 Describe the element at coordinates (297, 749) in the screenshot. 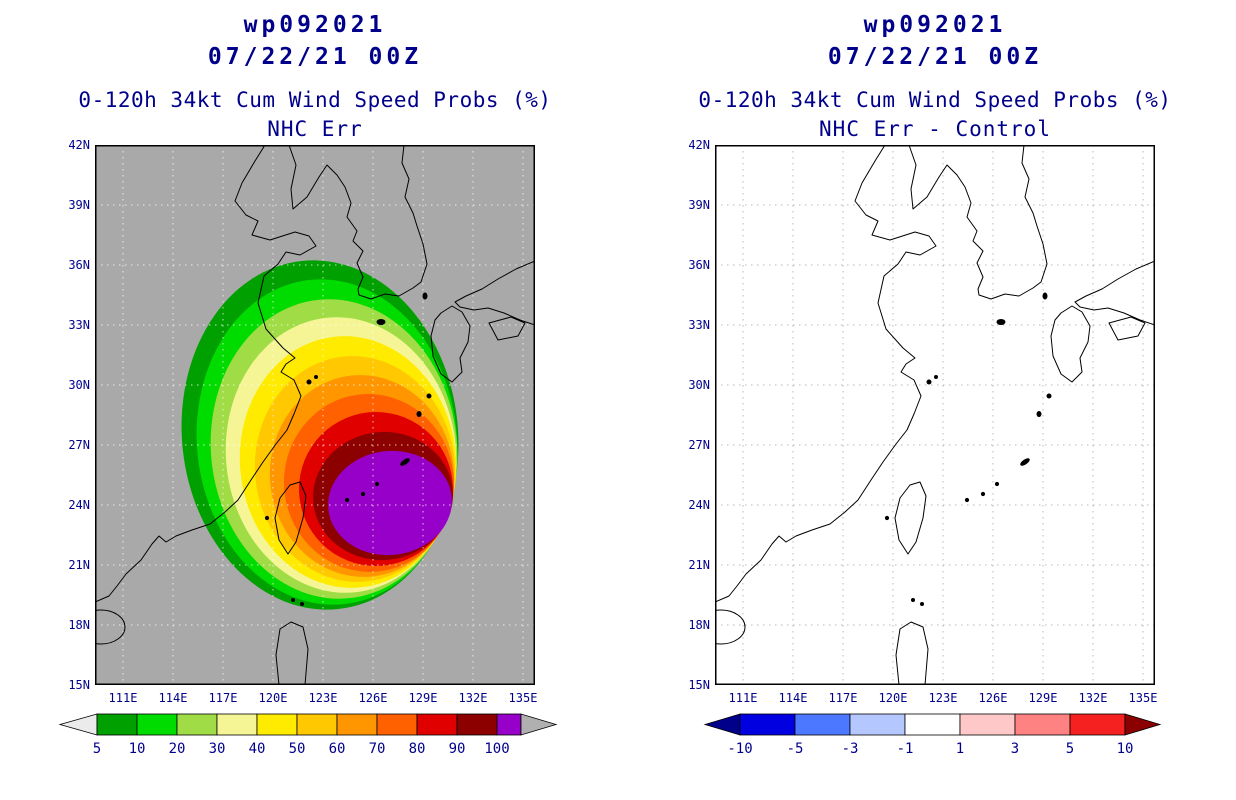

I see `colorbar-tick-label: 50` at that location.